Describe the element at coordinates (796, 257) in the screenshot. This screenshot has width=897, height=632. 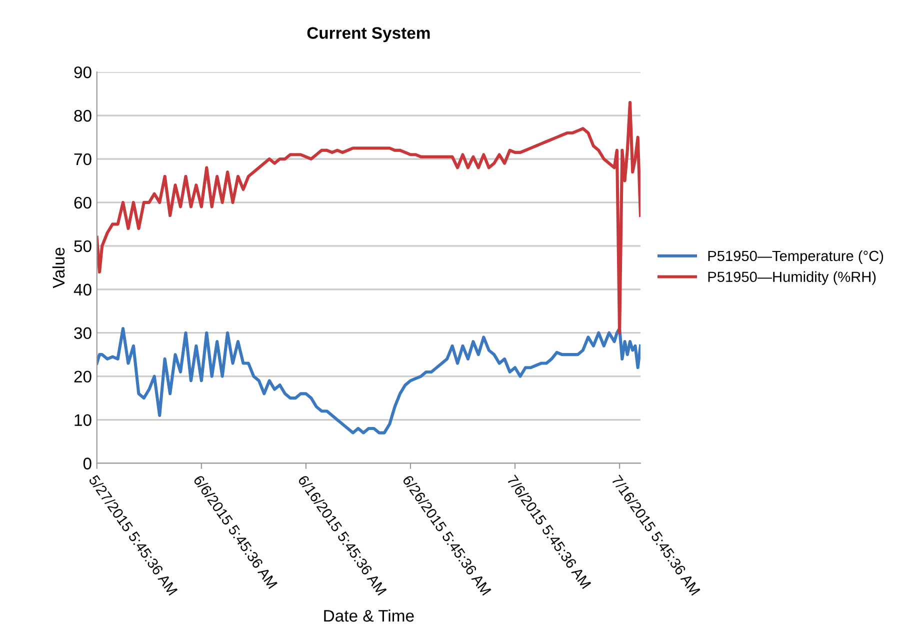
I see `legend-label: P51950—Temperature (°C)` at that location.